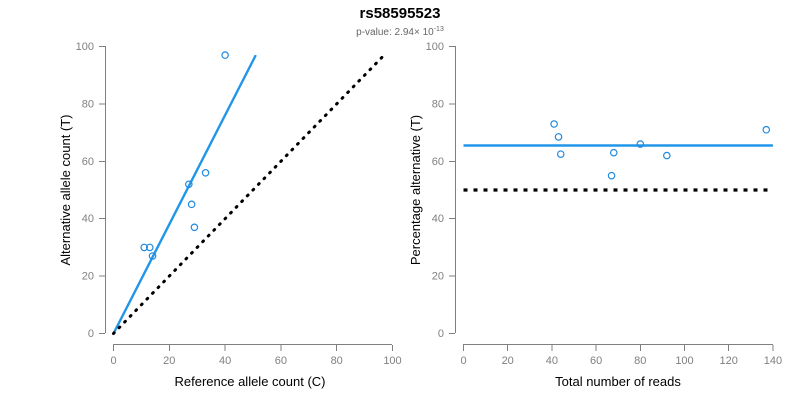 The height and width of the screenshot is (400, 800). What do you see at coordinates (439, 29) in the screenshot?
I see `pvalue-exponent: -13` at bounding box center [439, 29].